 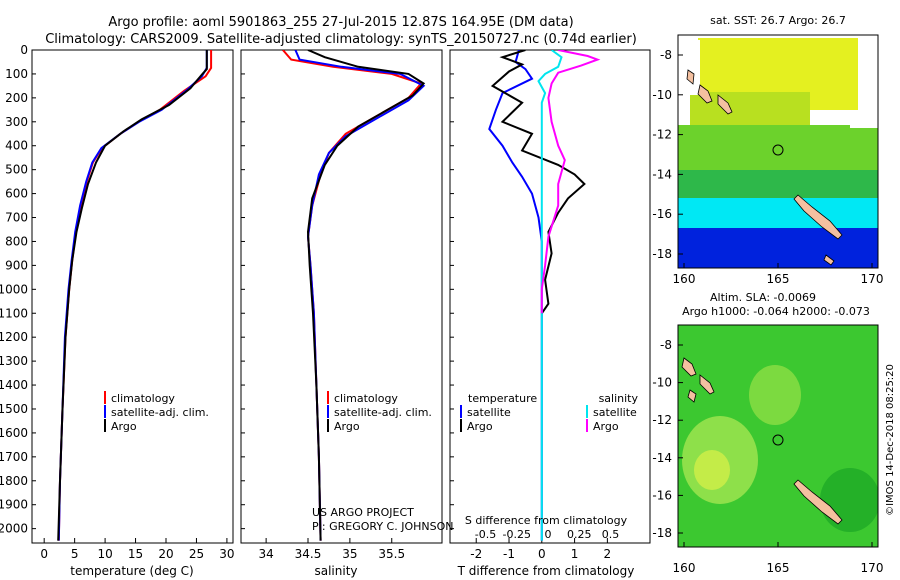 What do you see at coordinates (778, 215) in the screenshot?
I see `sst-field-cyan` at bounding box center [778, 215].